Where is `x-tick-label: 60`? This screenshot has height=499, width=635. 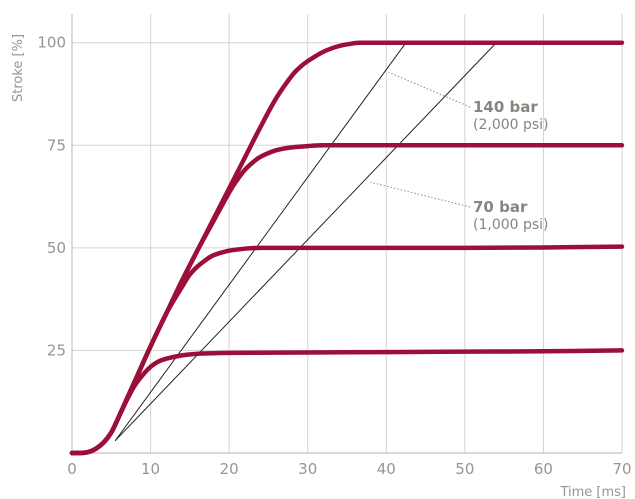 x-tick-label: 60 is located at coordinates (543, 469).